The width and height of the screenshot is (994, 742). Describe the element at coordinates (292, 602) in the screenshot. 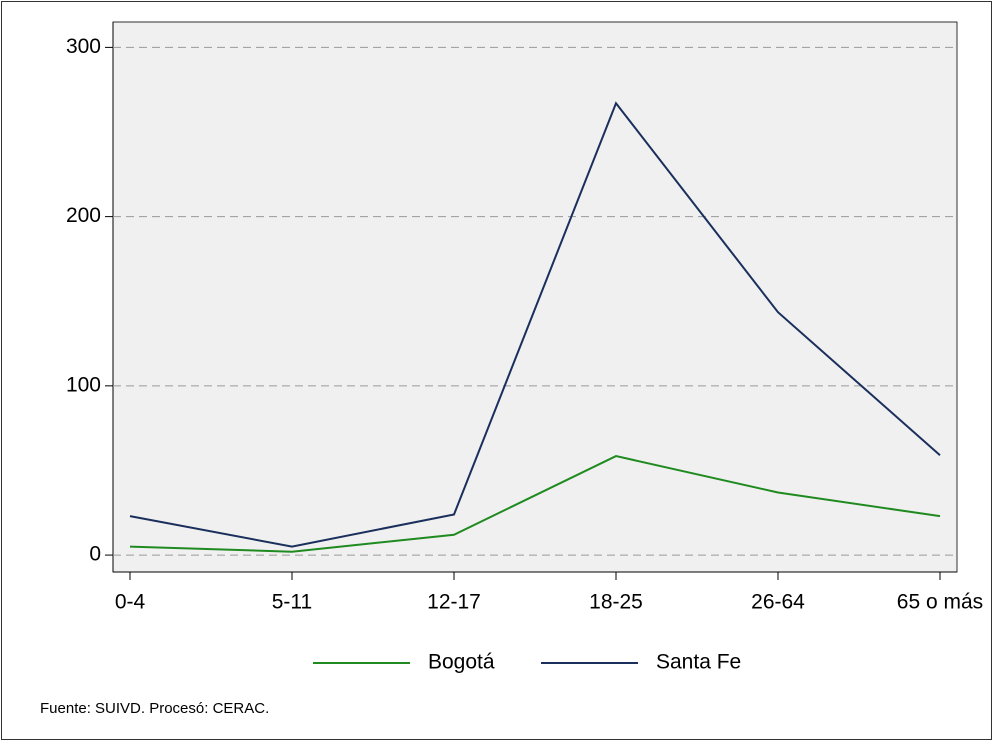

I see `x-tick-label: 5-11` at that location.